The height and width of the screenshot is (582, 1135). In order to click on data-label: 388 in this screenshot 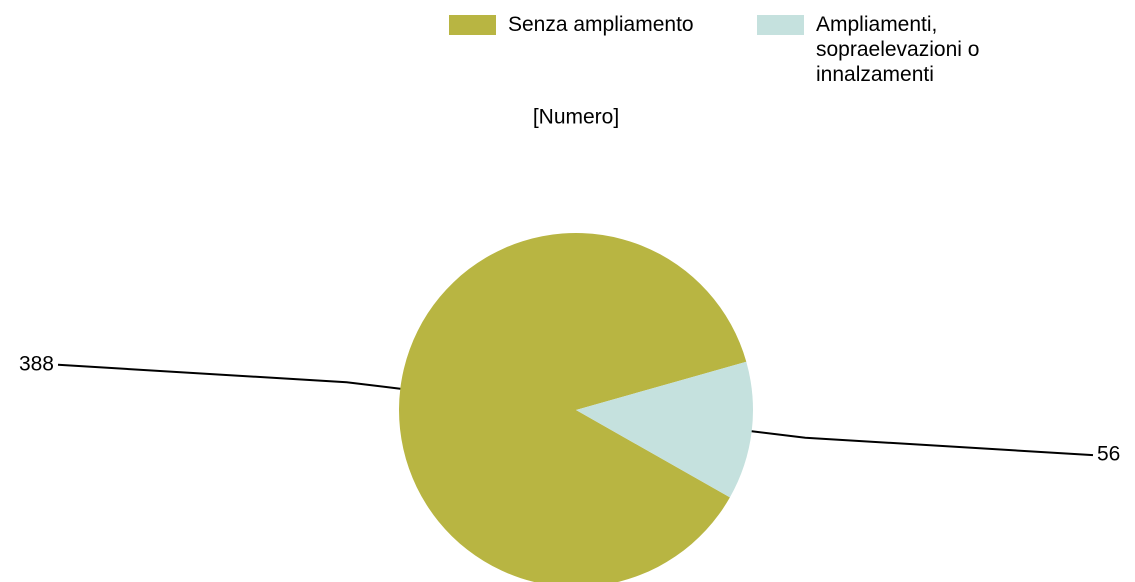, I will do `click(36, 363)`.